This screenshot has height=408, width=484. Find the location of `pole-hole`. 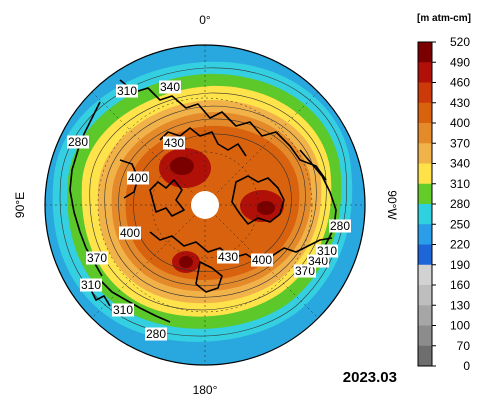

pole-hole is located at coordinates (205, 205).